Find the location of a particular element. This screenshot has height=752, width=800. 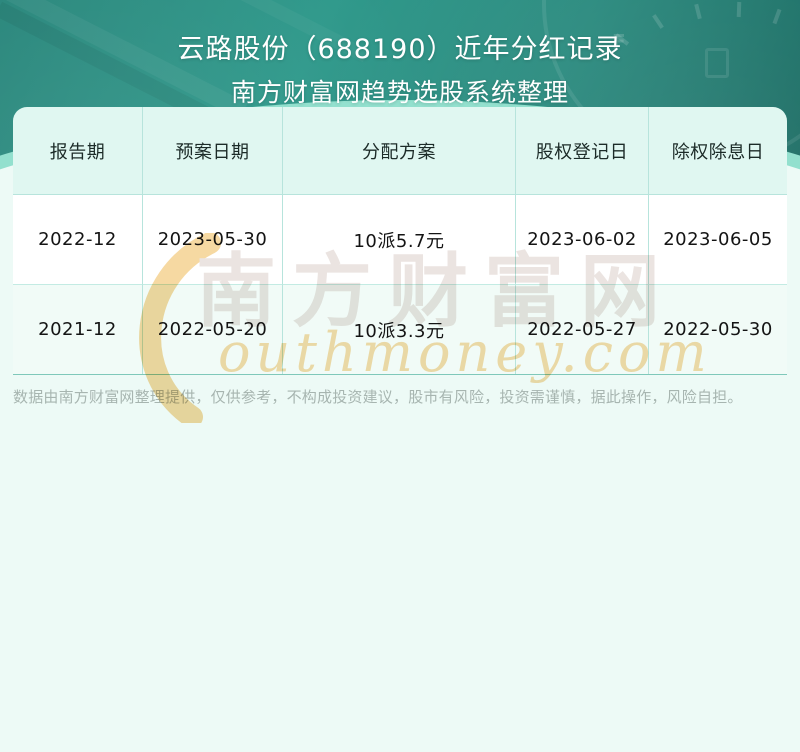

table-cell: 10派3.3元 is located at coordinates (399, 329).